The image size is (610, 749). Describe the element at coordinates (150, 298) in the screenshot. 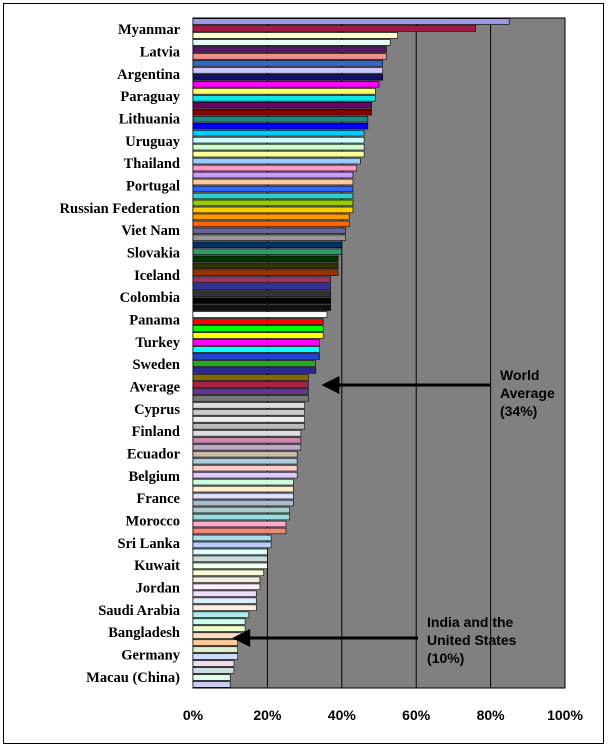

I see `category-label: Colombia` at that location.